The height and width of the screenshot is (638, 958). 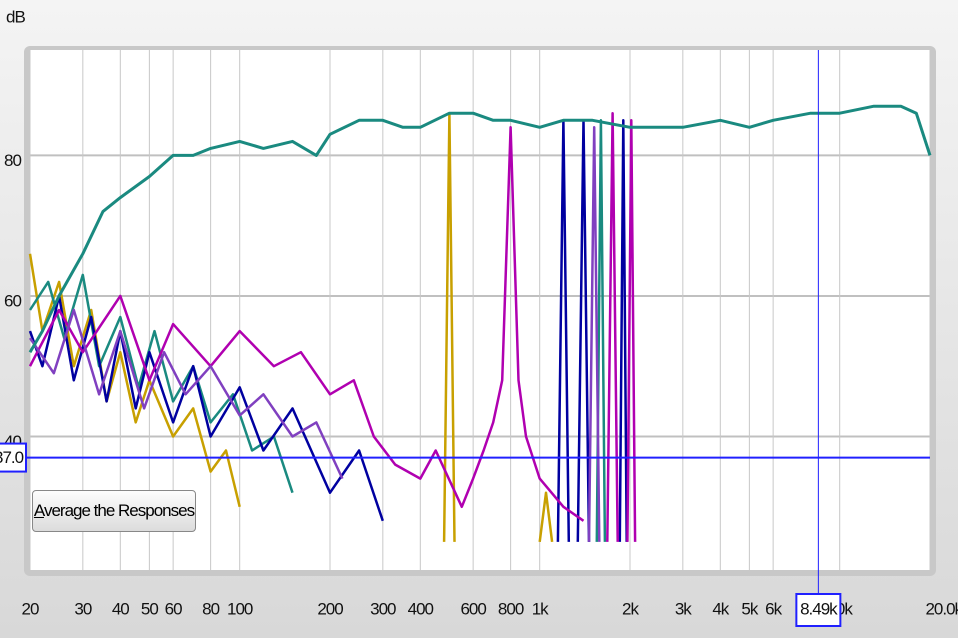 I want to click on x-tick-label: 3k, so click(x=683, y=608).